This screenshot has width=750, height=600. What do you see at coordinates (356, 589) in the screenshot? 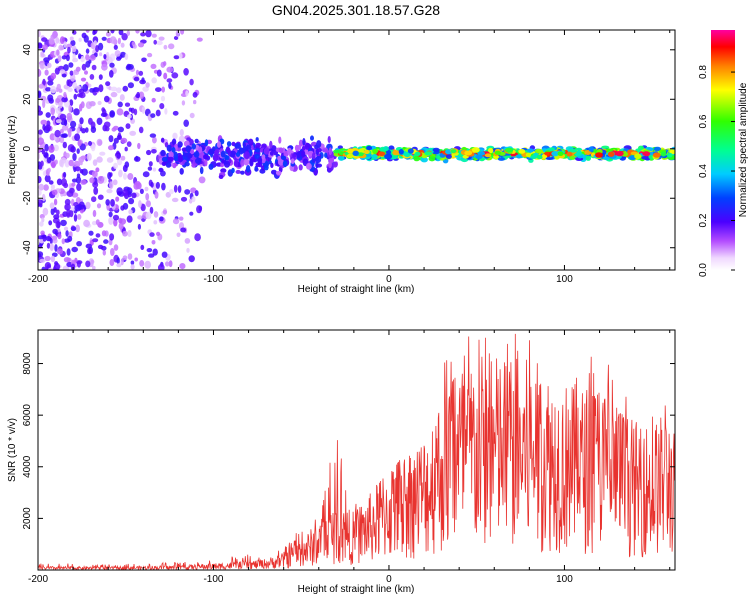
I see `snr-xlabel: Height of straight line (km)` at bounding box center [356, 589].